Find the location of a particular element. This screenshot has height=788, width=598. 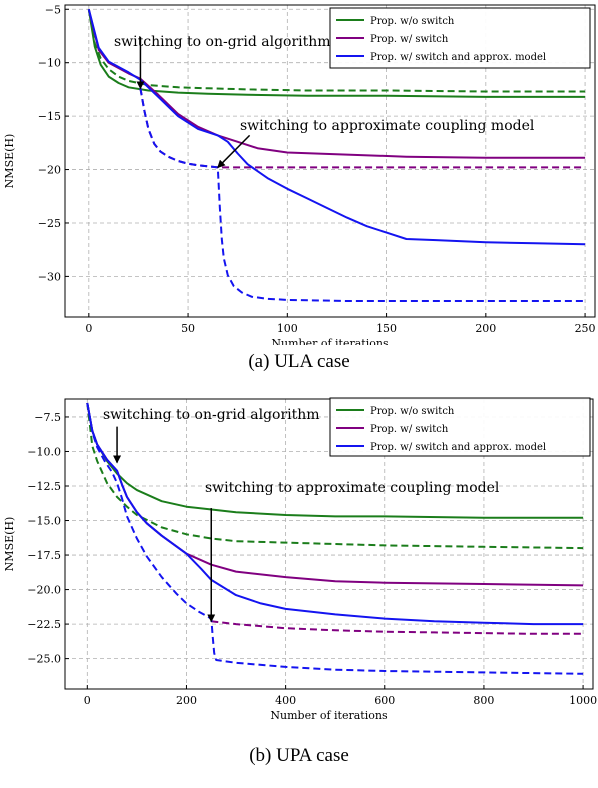

chart-upa-xtick-label-4: 800 is located at coordinates (483, 700).